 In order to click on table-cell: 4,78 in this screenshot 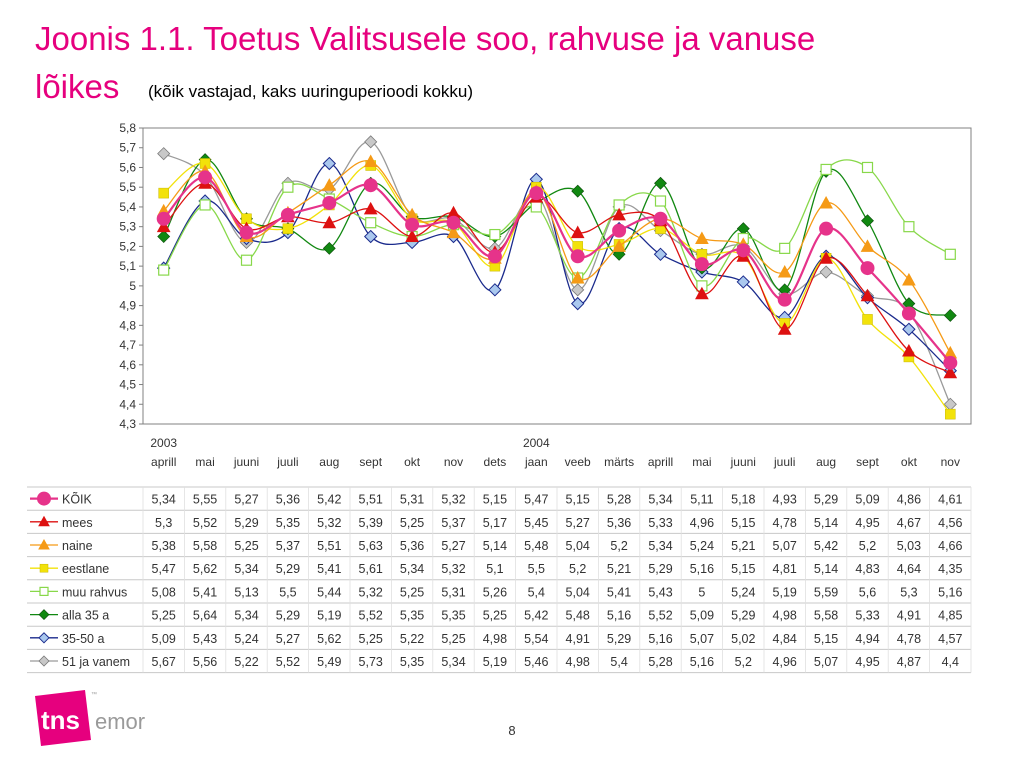, I will do `click(785, 523)`.